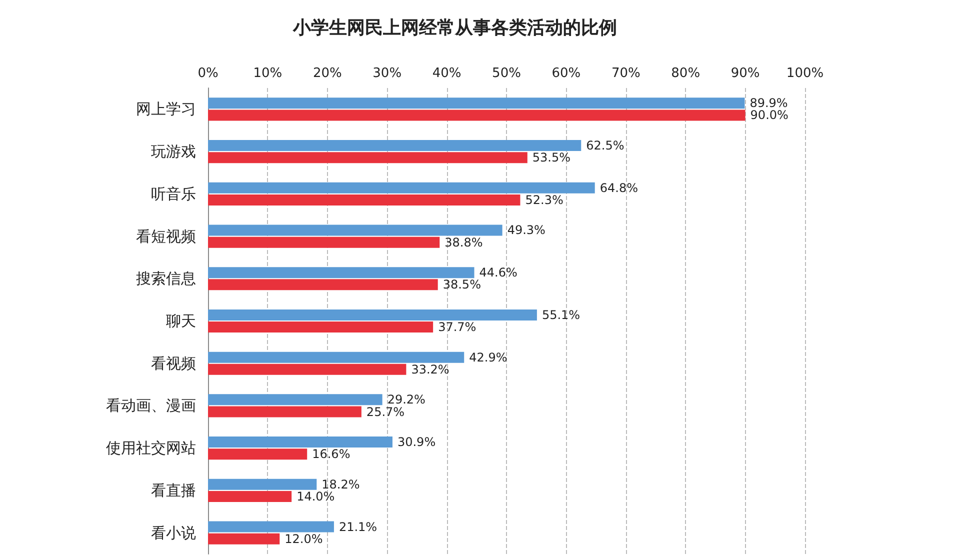 This screenshot has width=960, height=556. Describe the element at coordinates (463, 242) in the screenshot. I see `data-label: 38.8%` at that location.